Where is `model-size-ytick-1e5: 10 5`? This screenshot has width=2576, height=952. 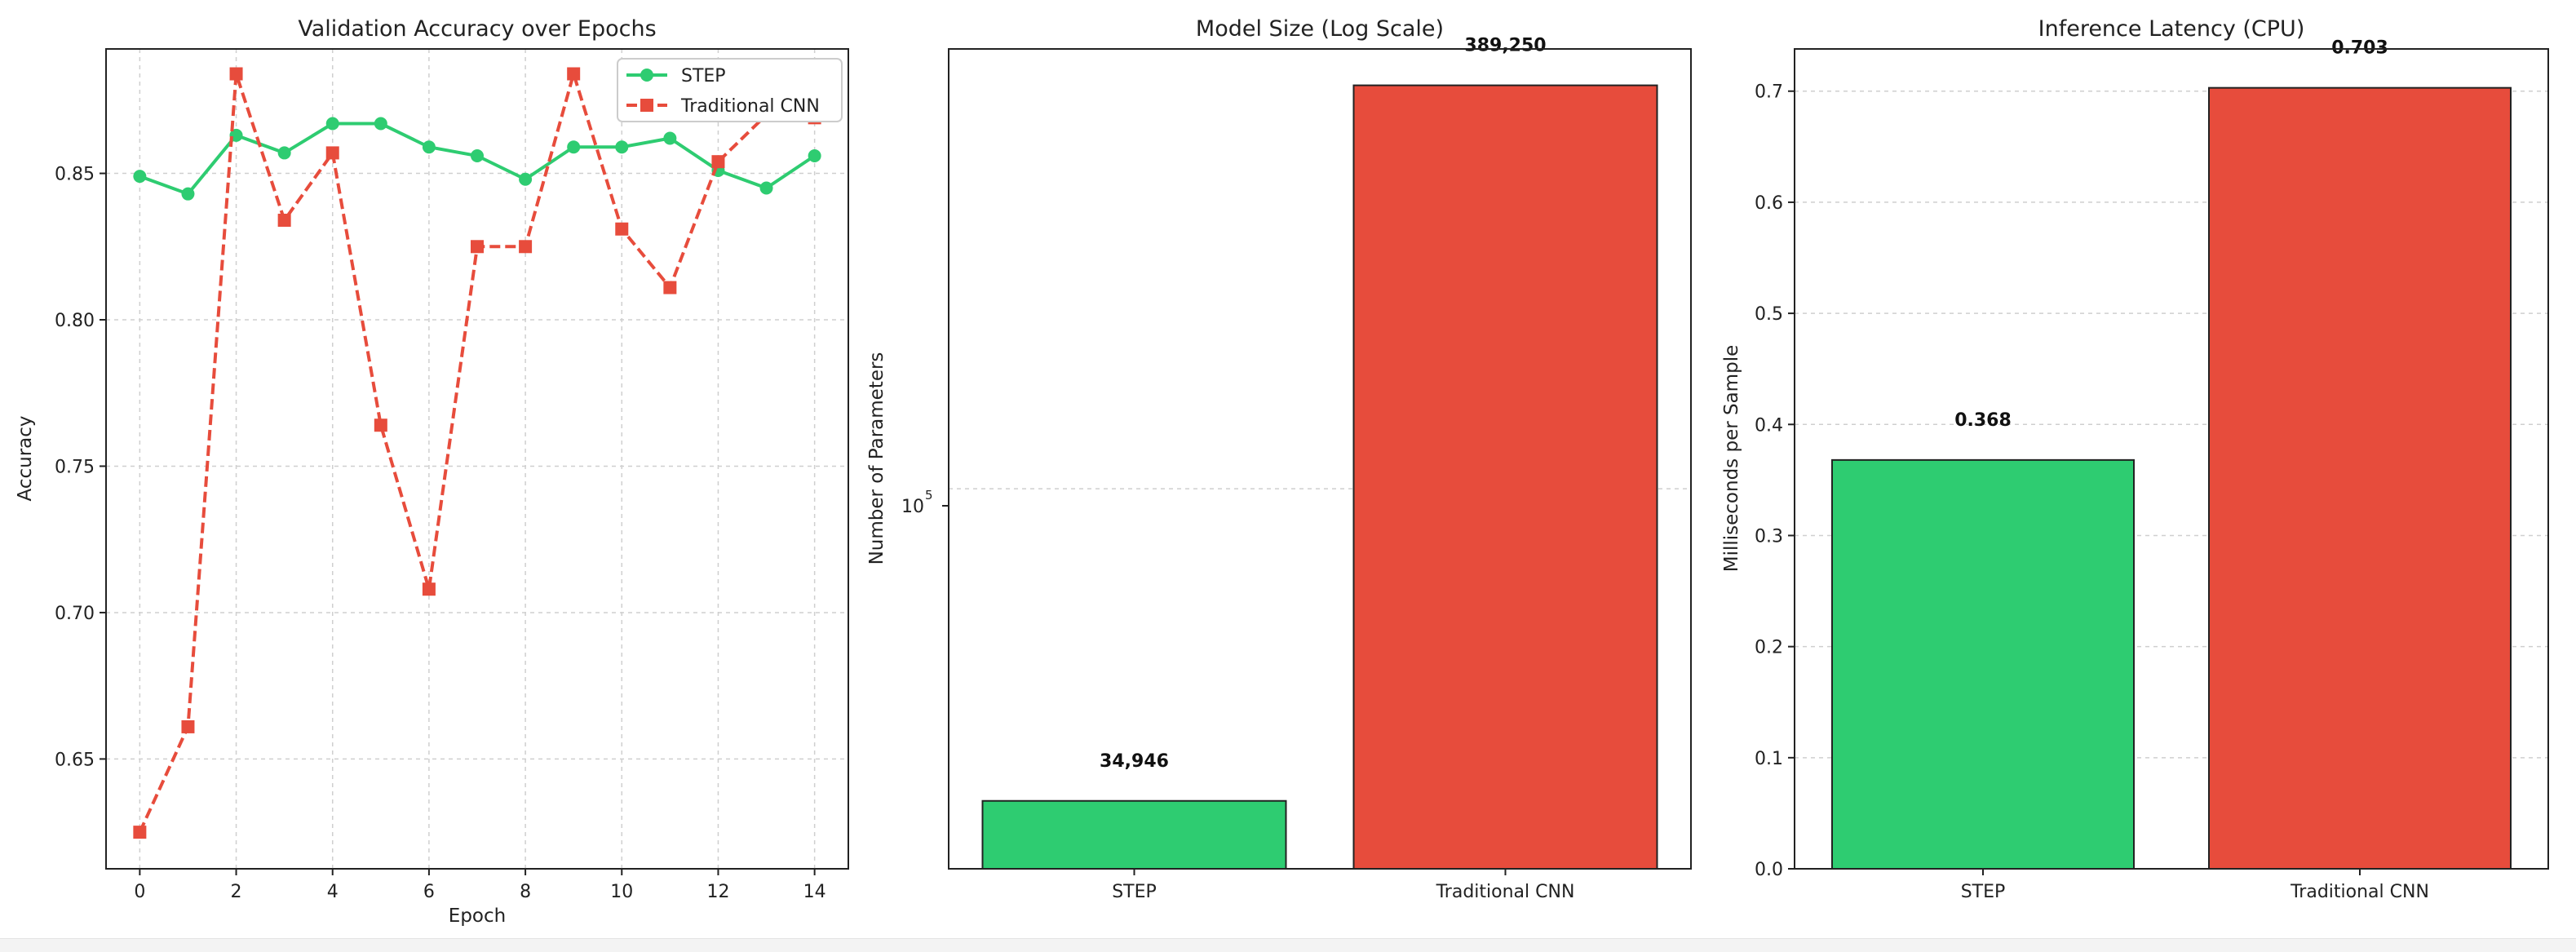 model-size-ytick-1e5: 10 5 is located at coordinates (925, 503).